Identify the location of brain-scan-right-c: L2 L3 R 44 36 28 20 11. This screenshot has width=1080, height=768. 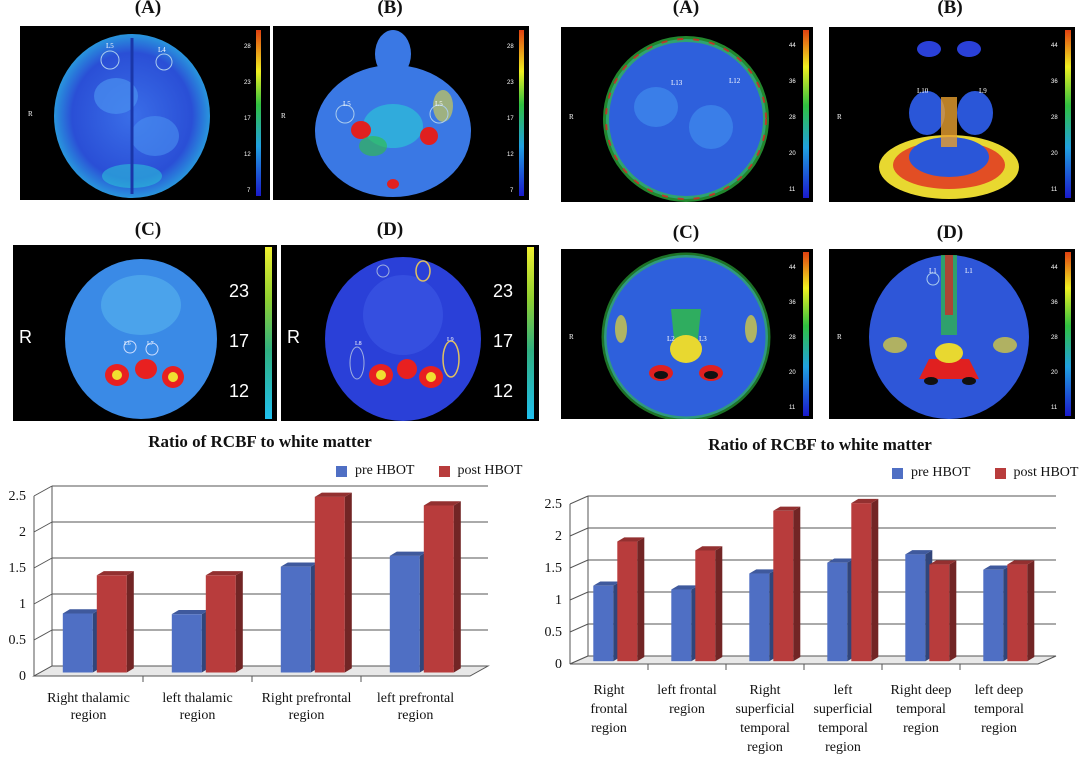
(687, 334).